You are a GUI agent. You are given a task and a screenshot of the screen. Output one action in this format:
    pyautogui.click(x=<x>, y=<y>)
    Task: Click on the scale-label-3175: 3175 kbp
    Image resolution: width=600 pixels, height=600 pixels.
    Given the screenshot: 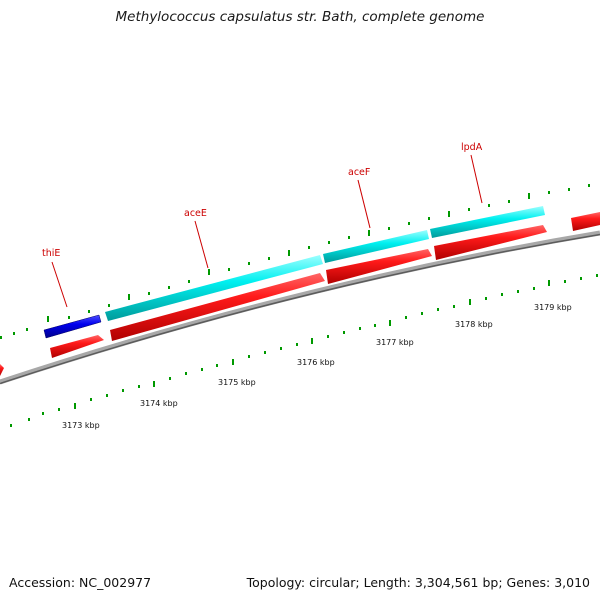 What is the action you would take?
    pyautogui.click(x=237, y=382)
    